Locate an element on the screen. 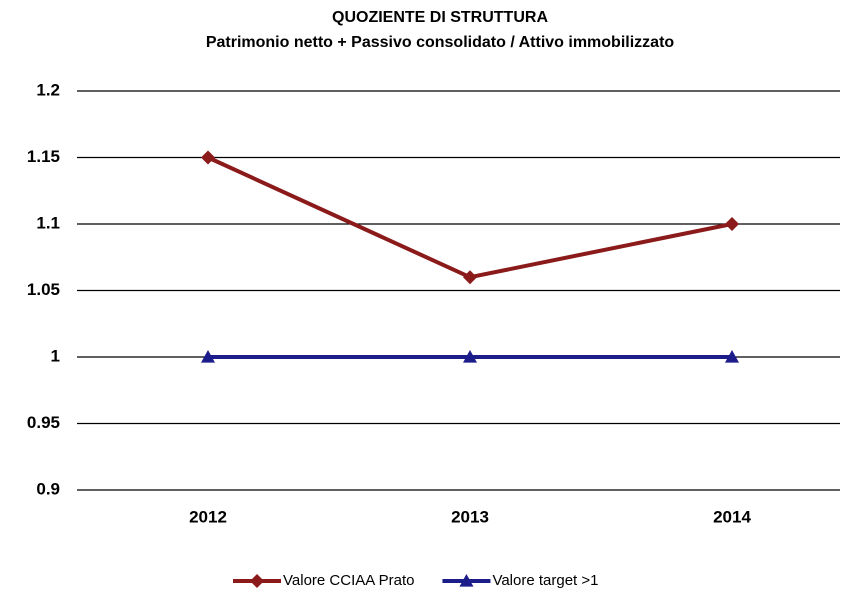 The image size is (848, 598). x-tick-label: 2013 is located at coordinates (470, 516).